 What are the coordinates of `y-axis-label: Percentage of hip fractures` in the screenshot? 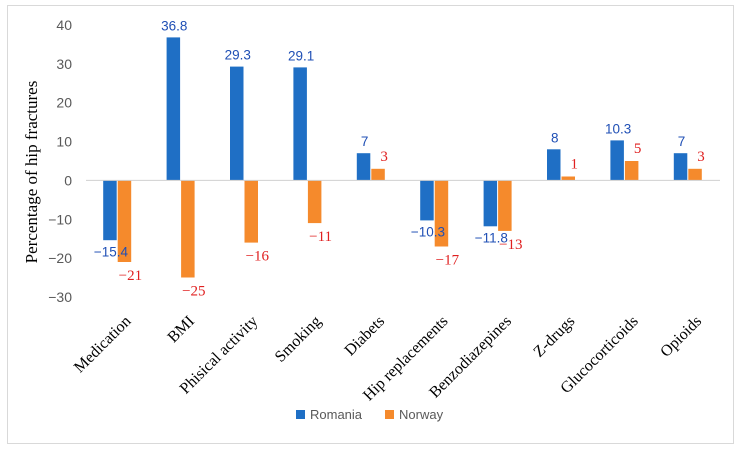 It's located at (31, 172).